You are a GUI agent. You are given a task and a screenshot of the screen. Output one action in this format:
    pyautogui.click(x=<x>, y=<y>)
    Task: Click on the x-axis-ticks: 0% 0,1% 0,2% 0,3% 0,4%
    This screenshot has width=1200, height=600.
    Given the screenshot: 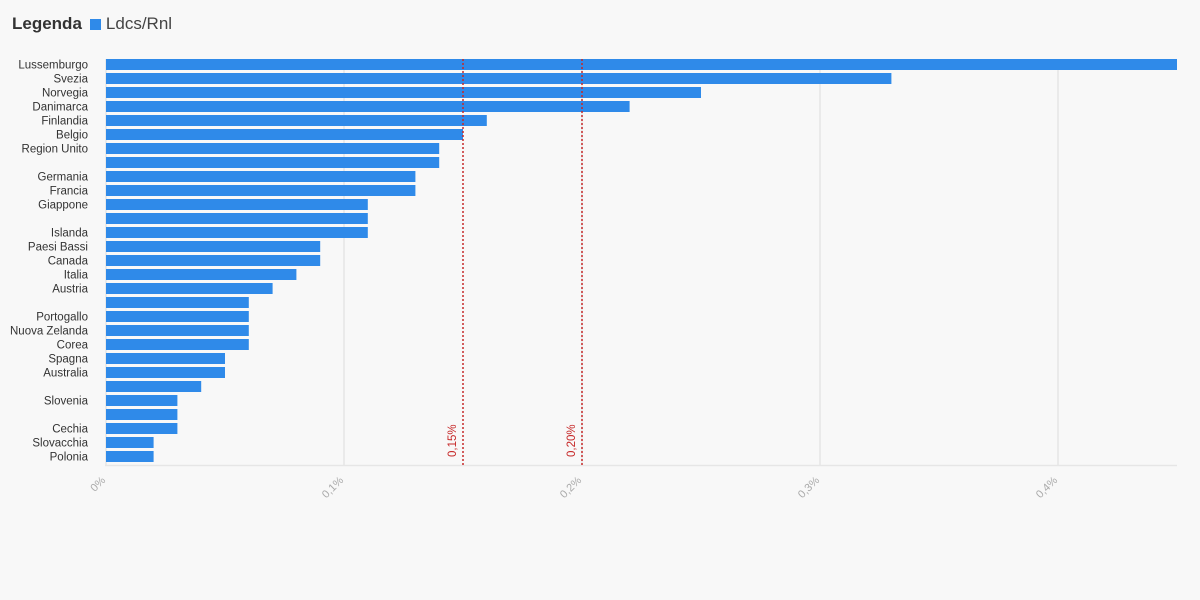 What is the action you would take?
    pyautogui.click(x=574, y=487)
    